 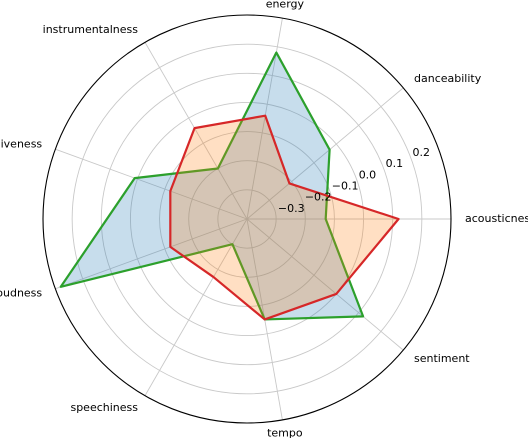 I want to click on category-label-tempo: tempo, so click(x=285, y=432).